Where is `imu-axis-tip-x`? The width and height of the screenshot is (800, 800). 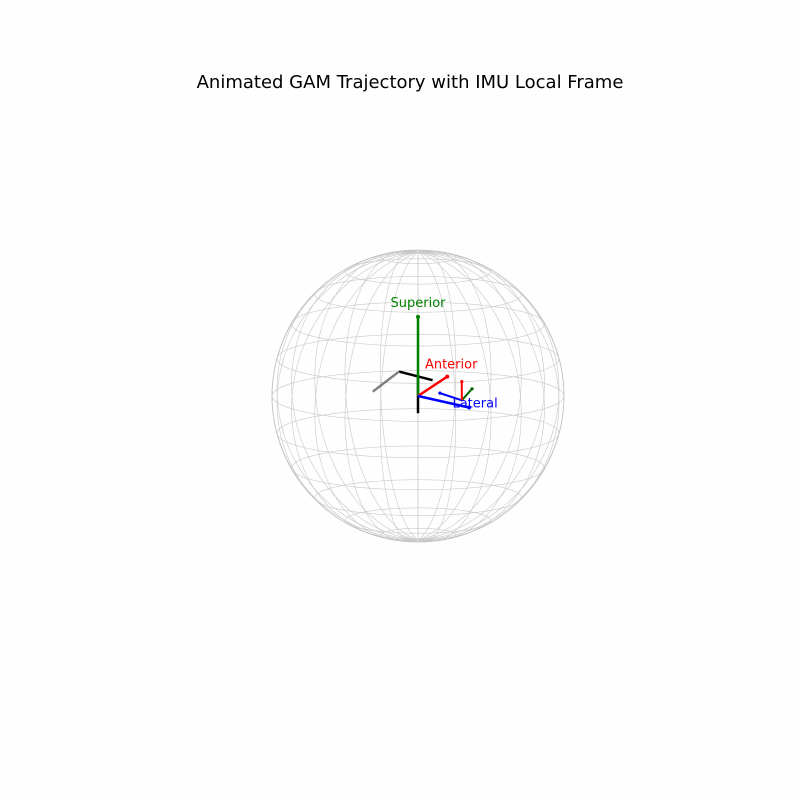
imu-axis-tip-x is located at coordinates (440, 393).